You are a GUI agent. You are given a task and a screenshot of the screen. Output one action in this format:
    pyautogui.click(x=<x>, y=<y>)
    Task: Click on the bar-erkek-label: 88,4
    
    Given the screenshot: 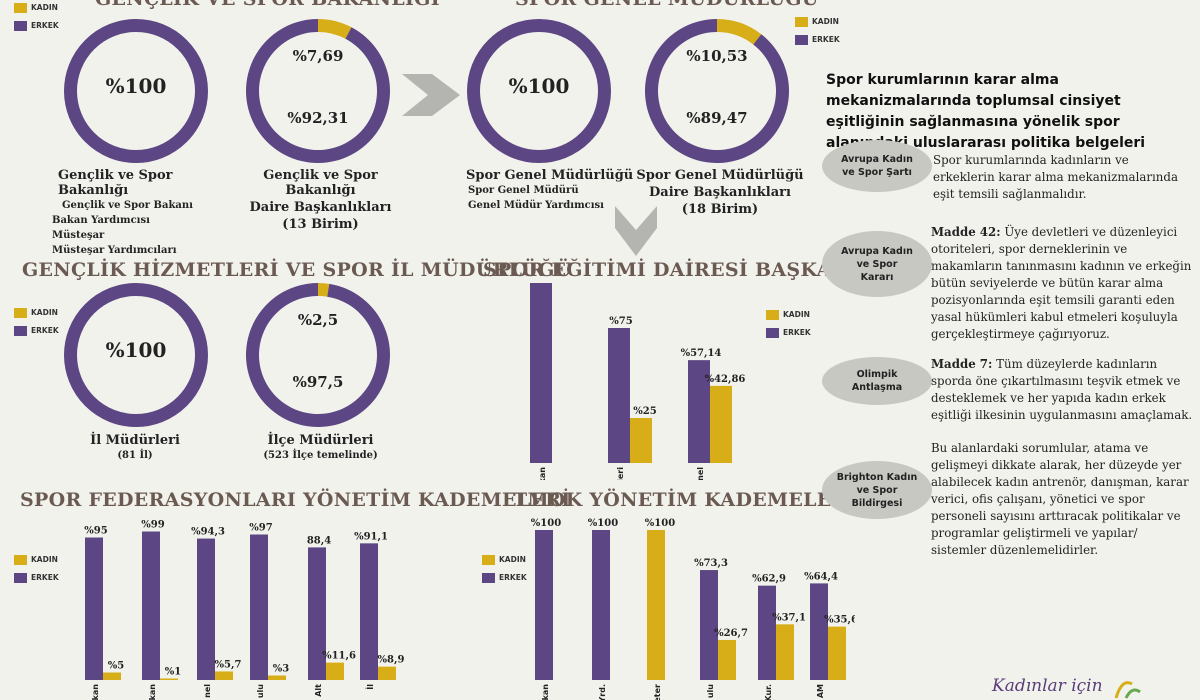 What is the action you would take?
    pyautogui.click(x=319, y=540)
    